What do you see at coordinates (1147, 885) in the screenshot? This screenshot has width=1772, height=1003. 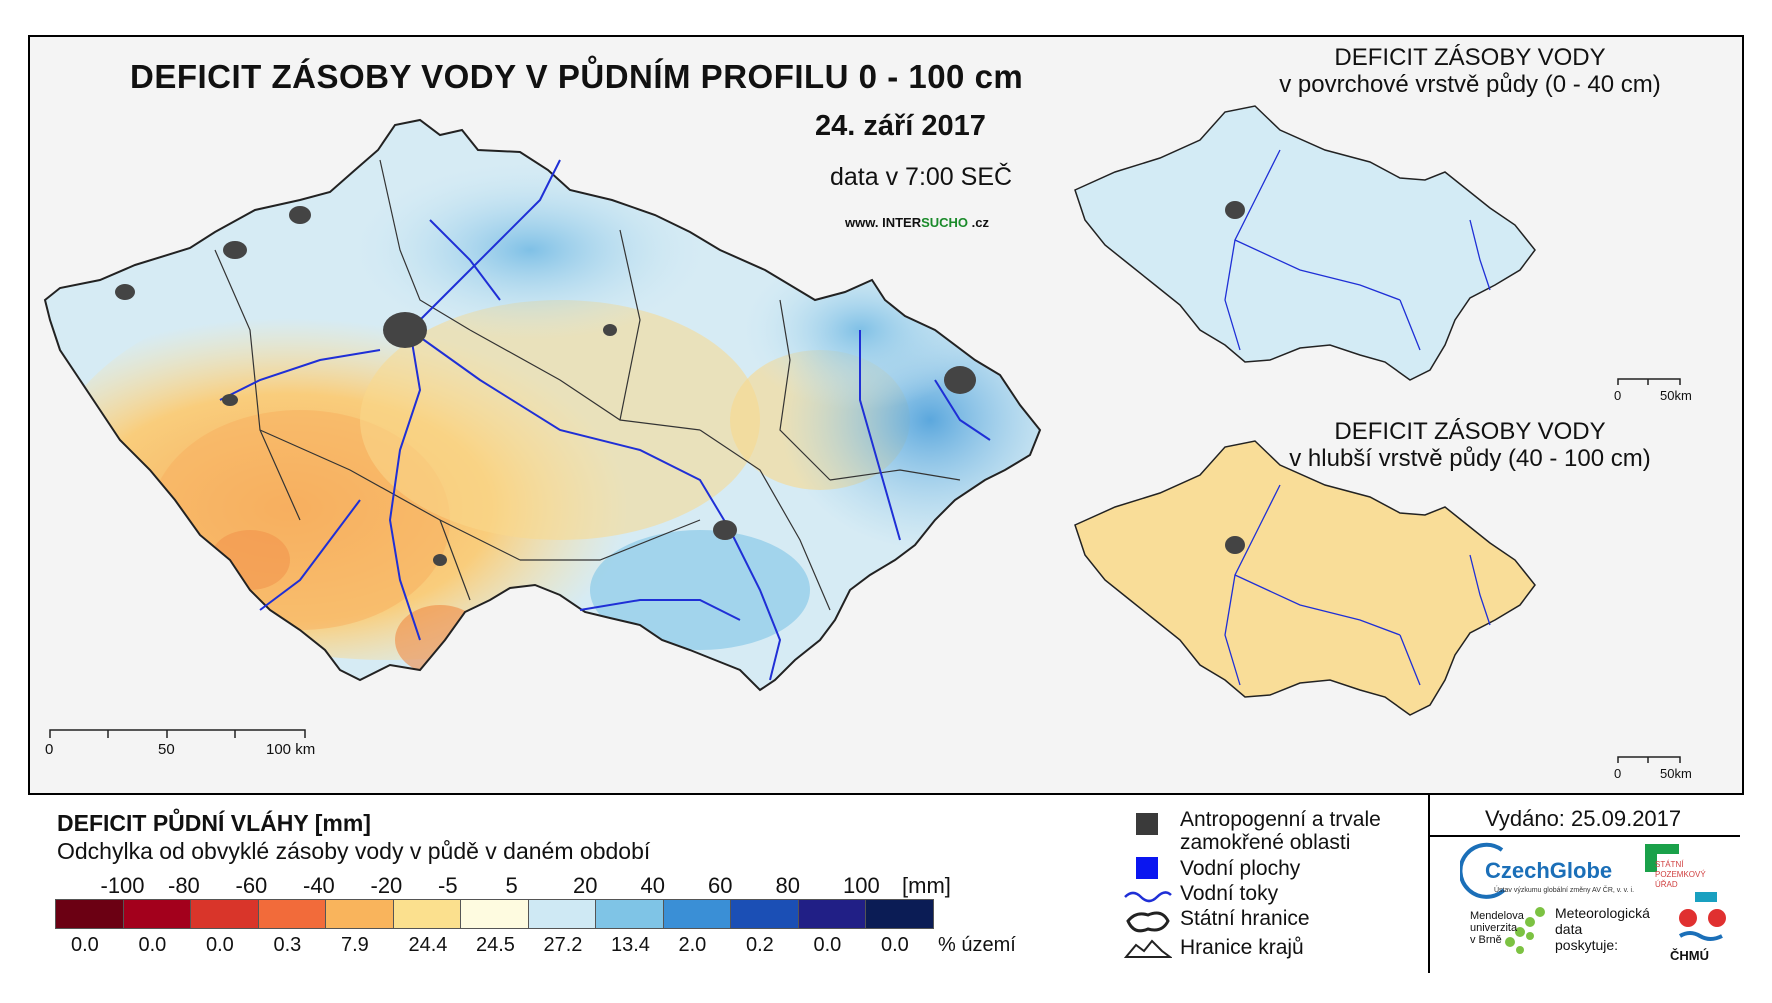 I see `symbol-legend-icons` at bounding box center [1147, 885].